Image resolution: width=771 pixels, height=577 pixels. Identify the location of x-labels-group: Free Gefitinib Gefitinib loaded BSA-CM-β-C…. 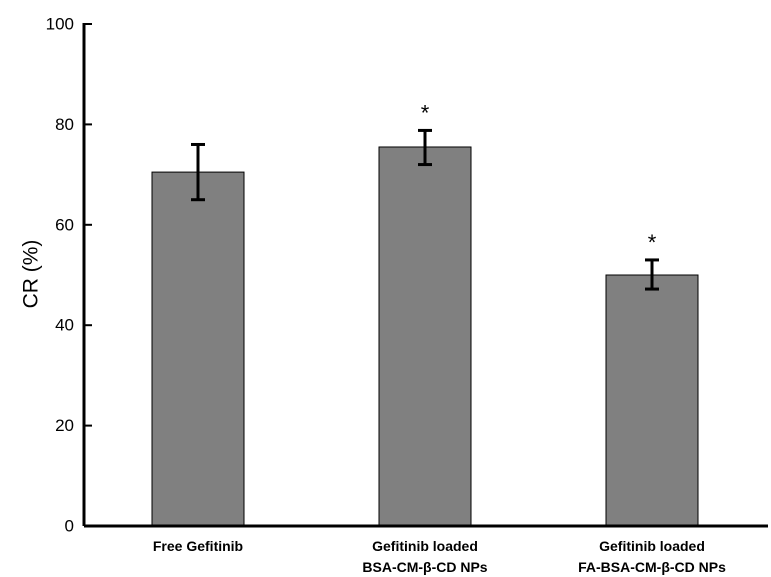
(439, 556).